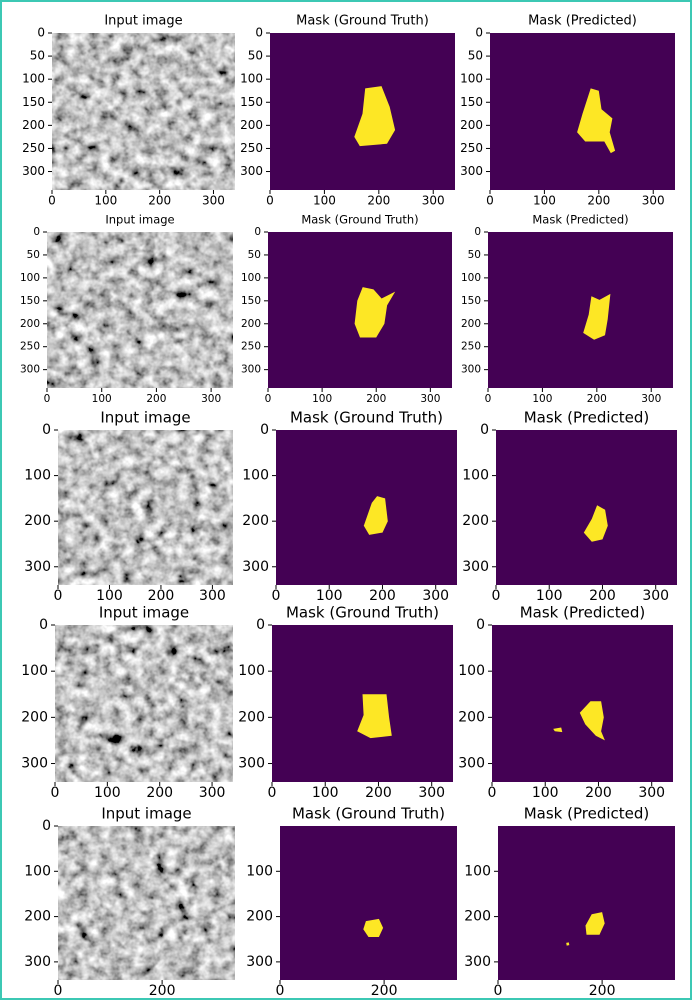 Image resolution: width=692 pixels, height=1000 pixels. Describe the element at coordinates (144, 703) in the screenshot. I see `image-texture` at that location.